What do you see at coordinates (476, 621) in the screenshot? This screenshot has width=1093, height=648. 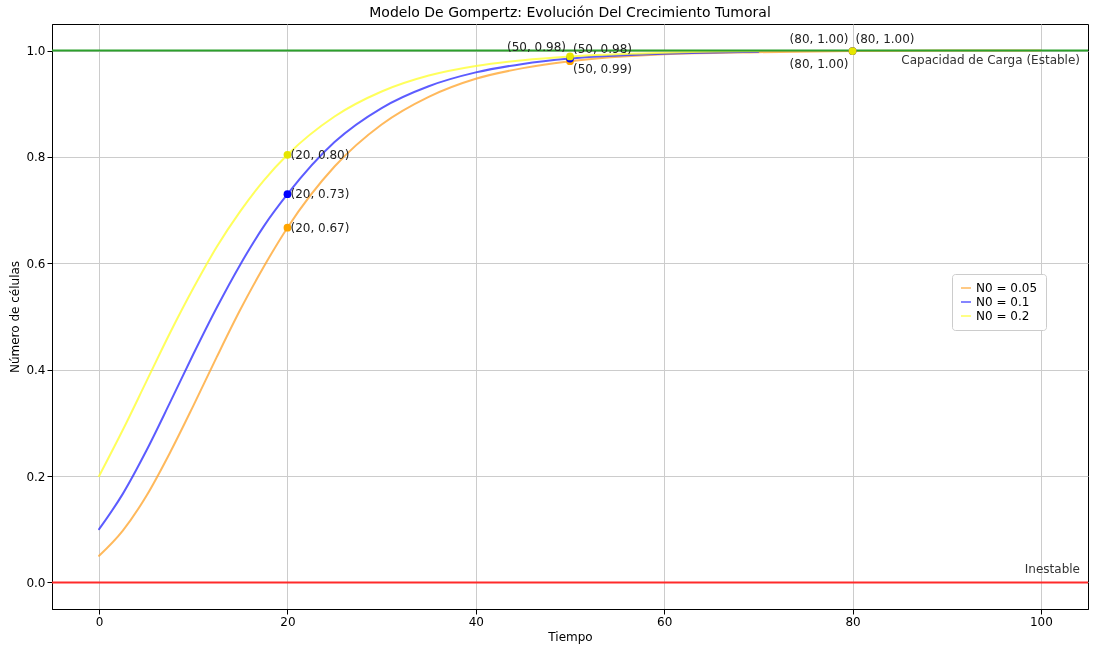 I see `x-tick-label: 40` at bounding box center [476, 621].